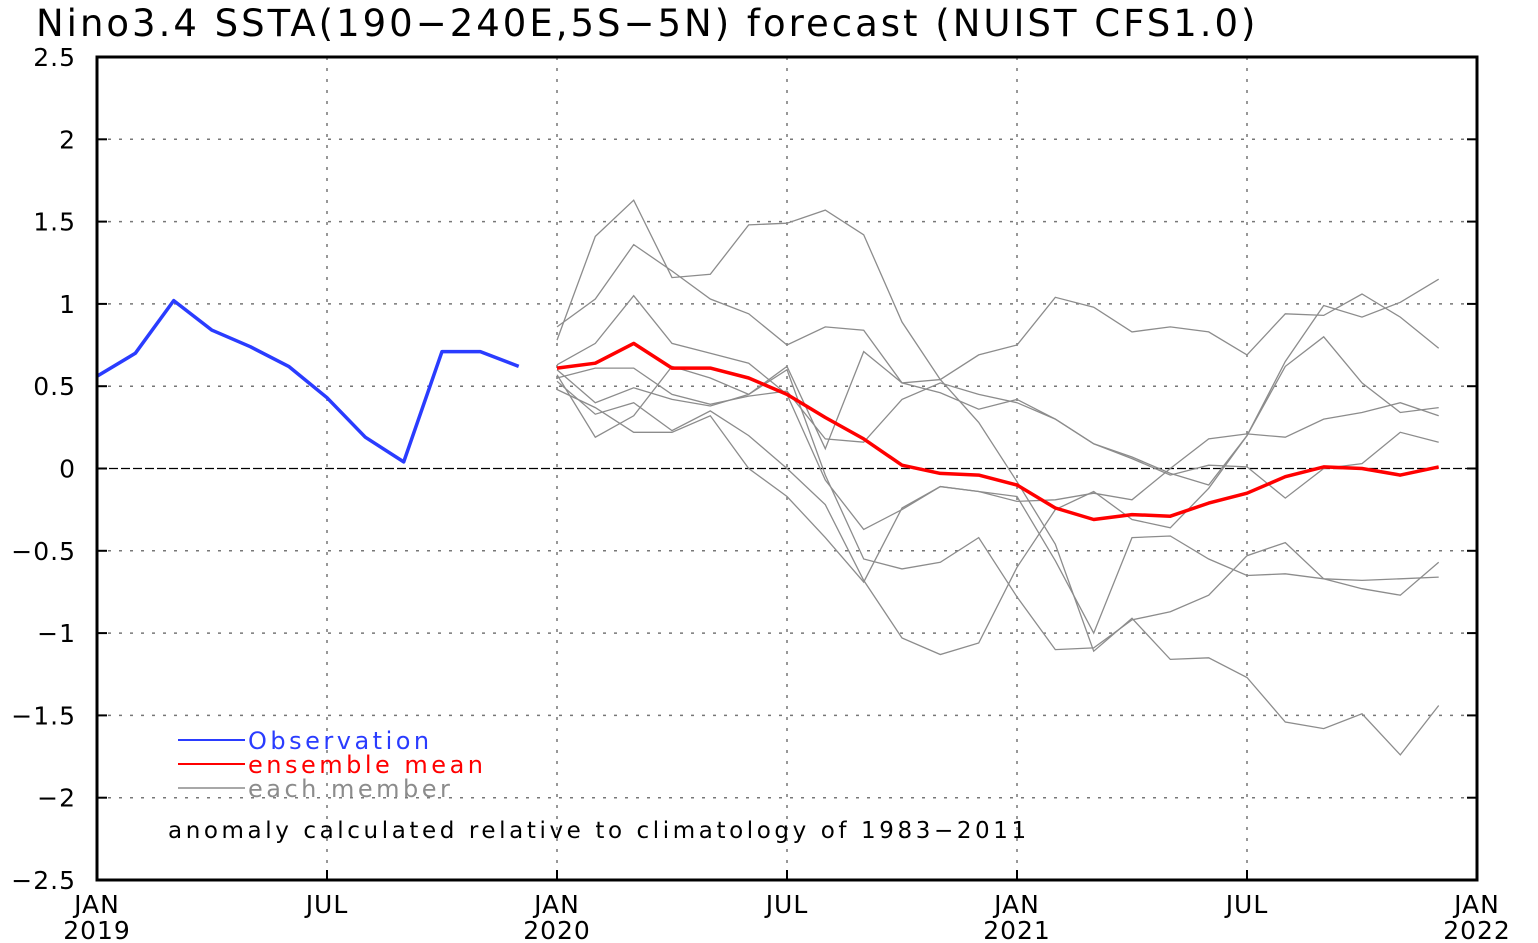 This screenshot has width=1538, height=943. Describe the element at coordinates (43, 715) in the screenshot. I see `y-tick-label: −1.5` at that location.